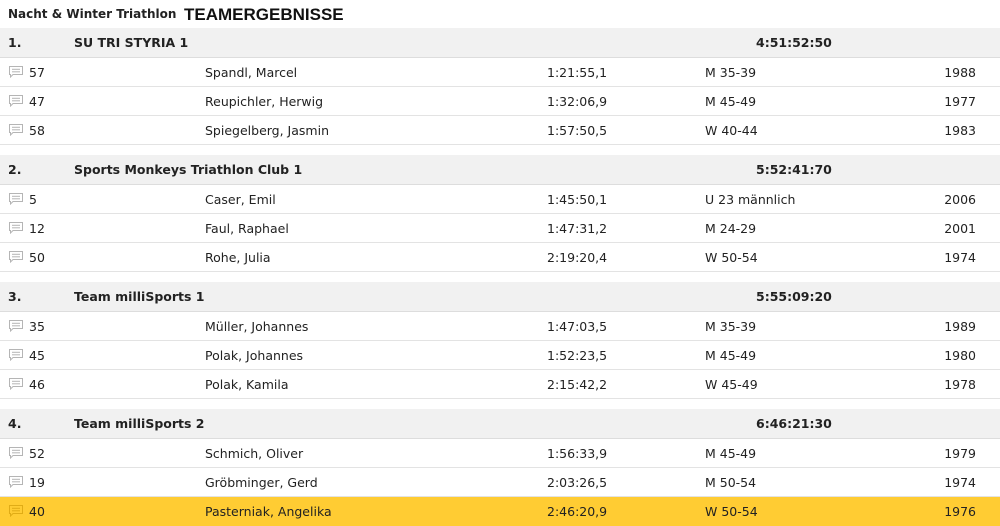 The image size is (1000, 526). Describe the element at coordinates (794, 42) in the screenshot. I see `team-total-time: 4:51:52:50` at that location.